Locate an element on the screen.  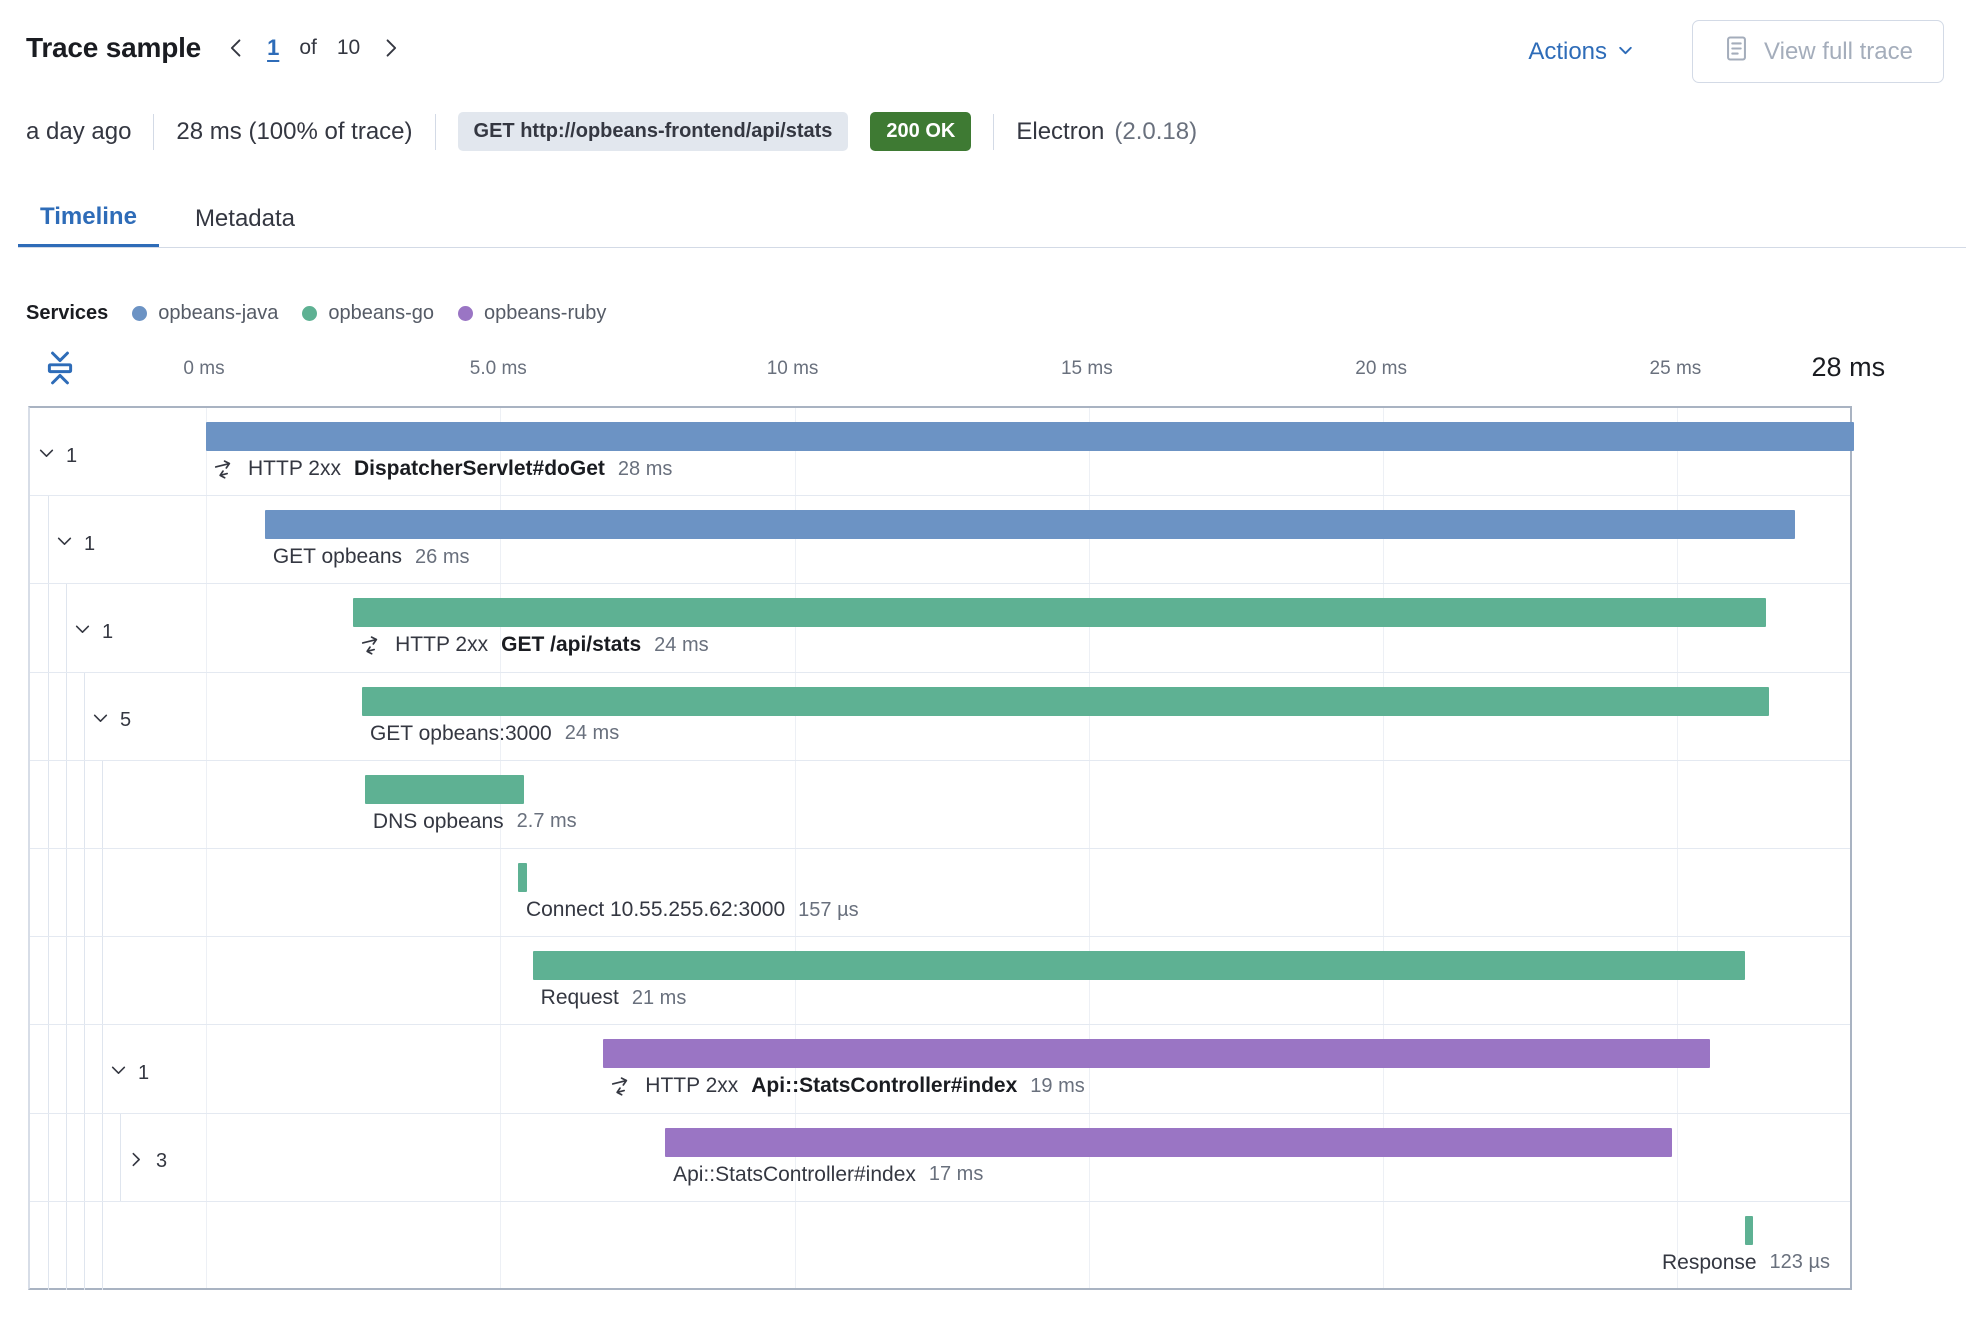
next-trace-icon is located at coordinates (391, 48).